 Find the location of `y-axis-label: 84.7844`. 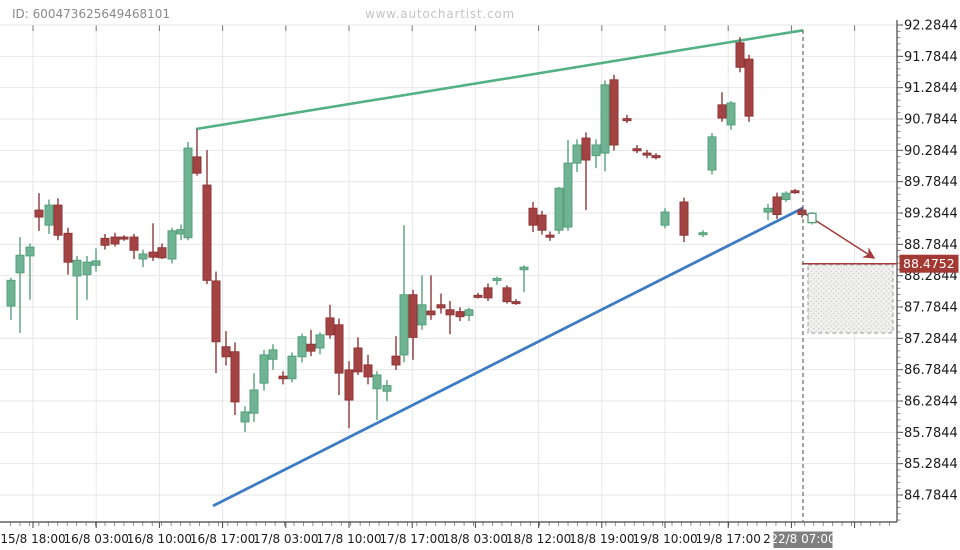

y-axis-label: 84.7844 is located at coordinates (931, 496).